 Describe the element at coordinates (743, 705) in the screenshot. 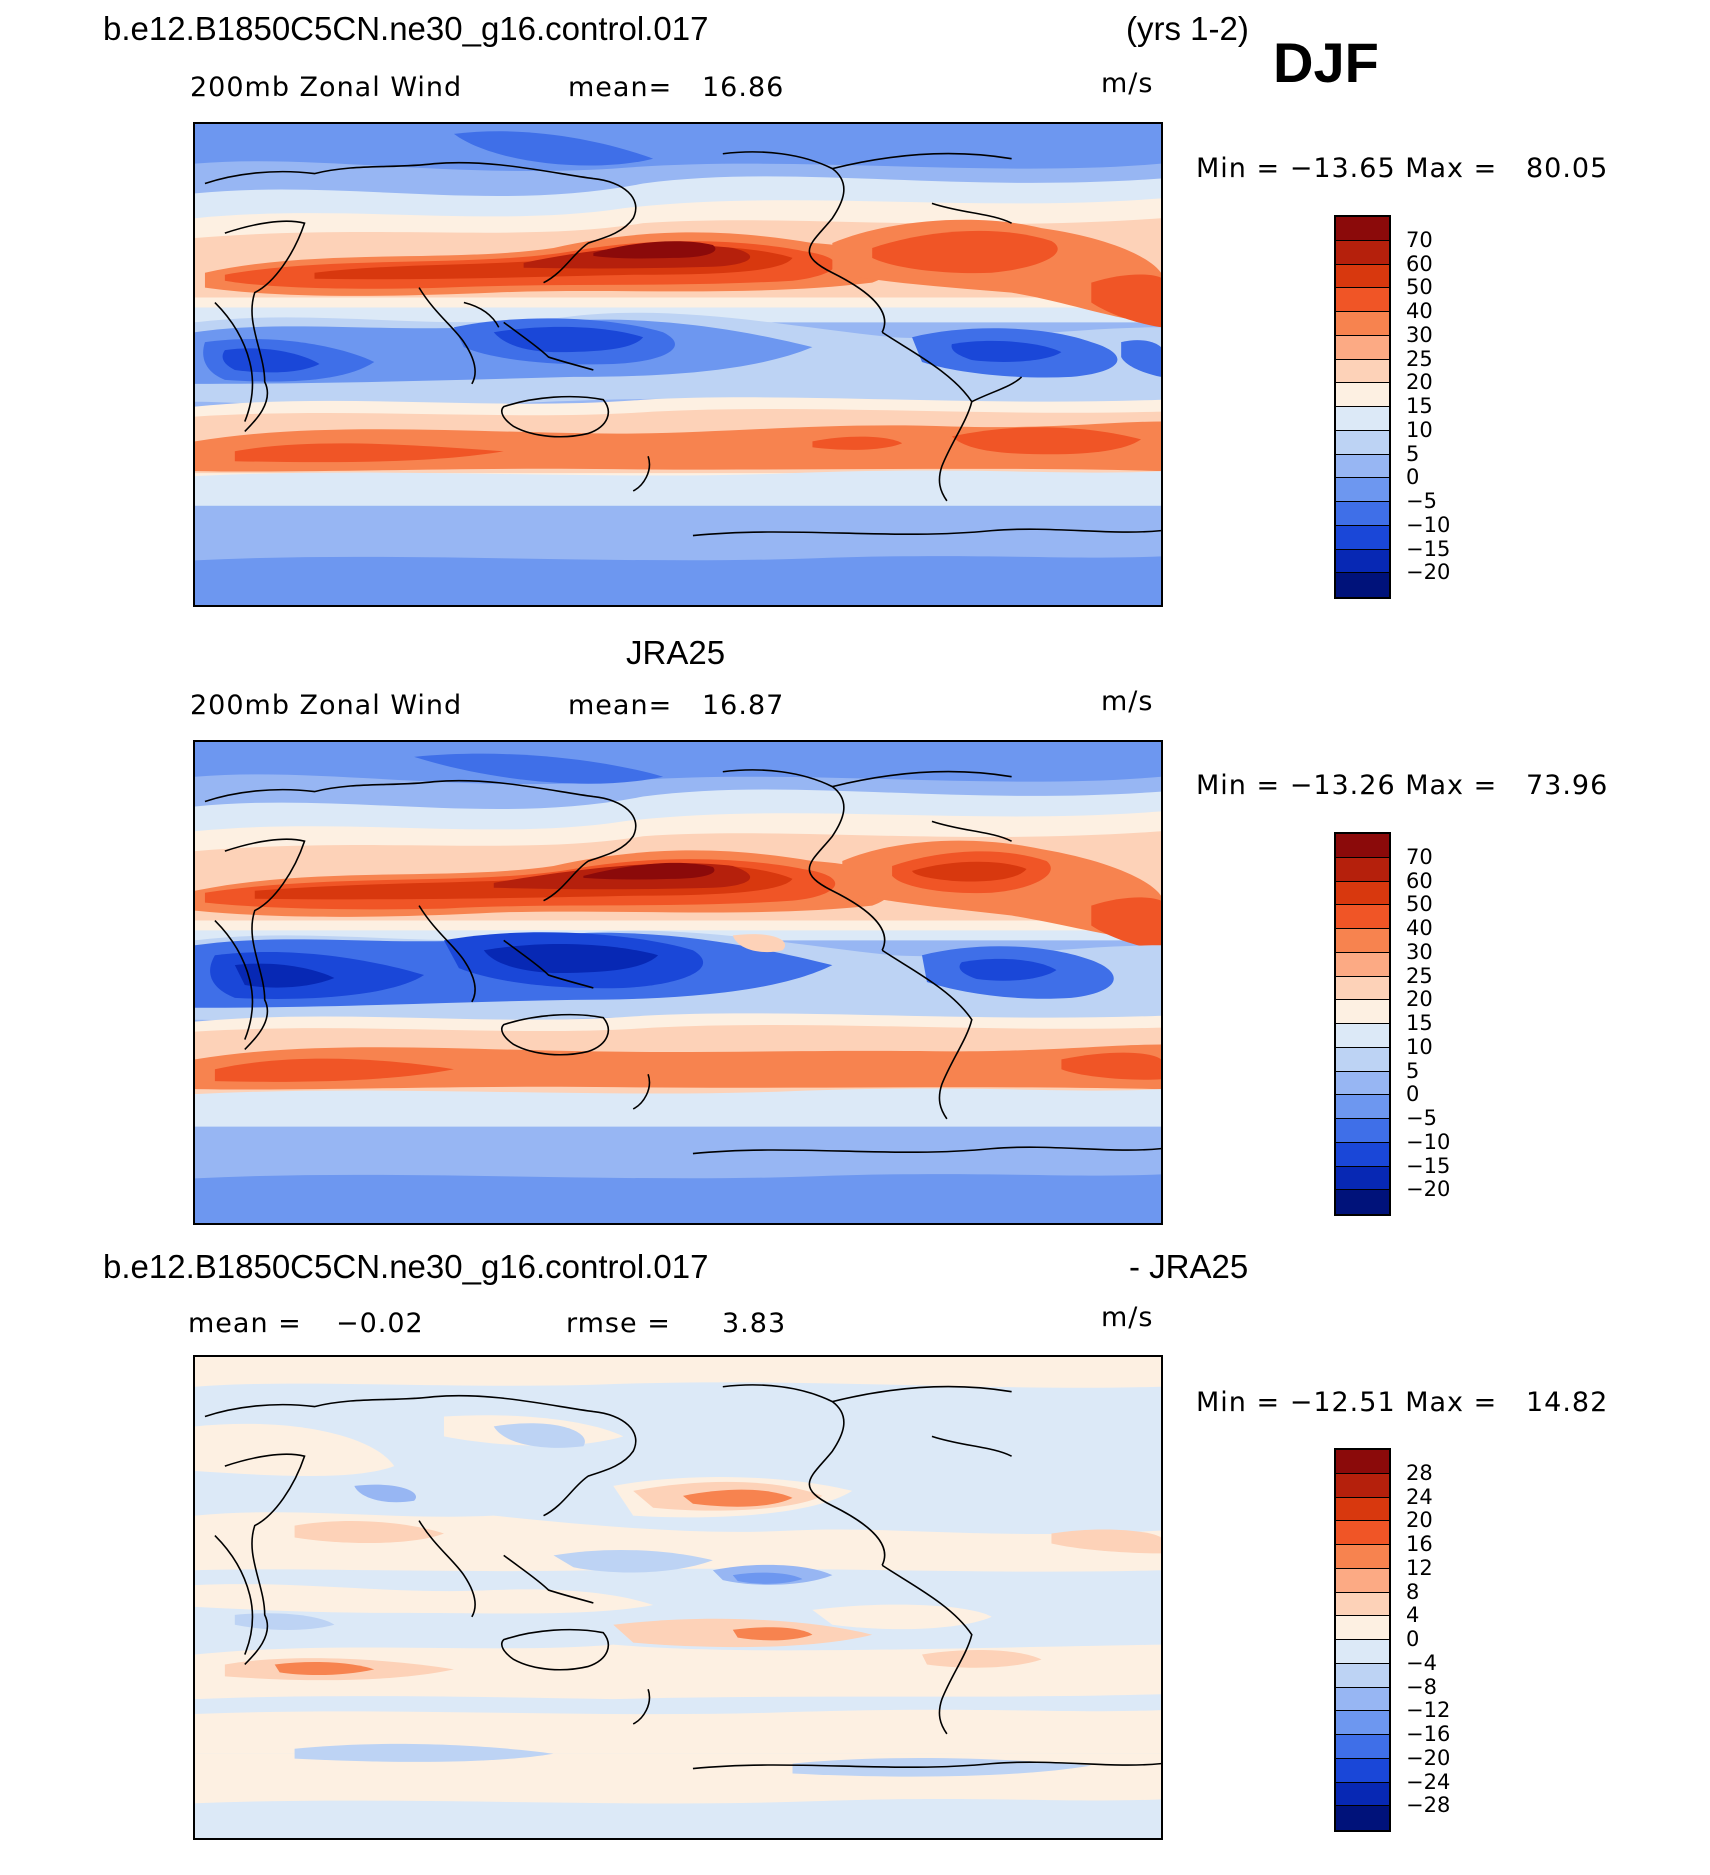

I see `panel2-mean-value: 16.87` at that location.